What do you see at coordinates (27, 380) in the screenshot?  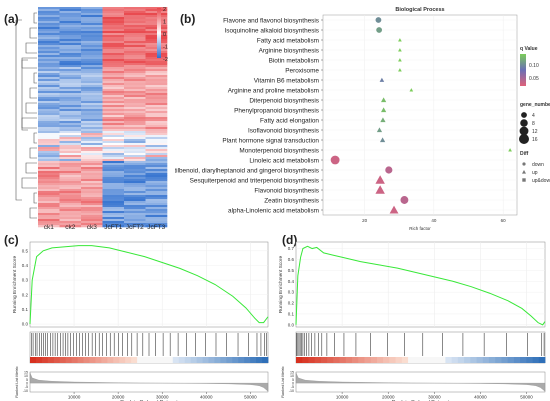 I see `metric-tick-label: 5` at bounding box center [27, 380].